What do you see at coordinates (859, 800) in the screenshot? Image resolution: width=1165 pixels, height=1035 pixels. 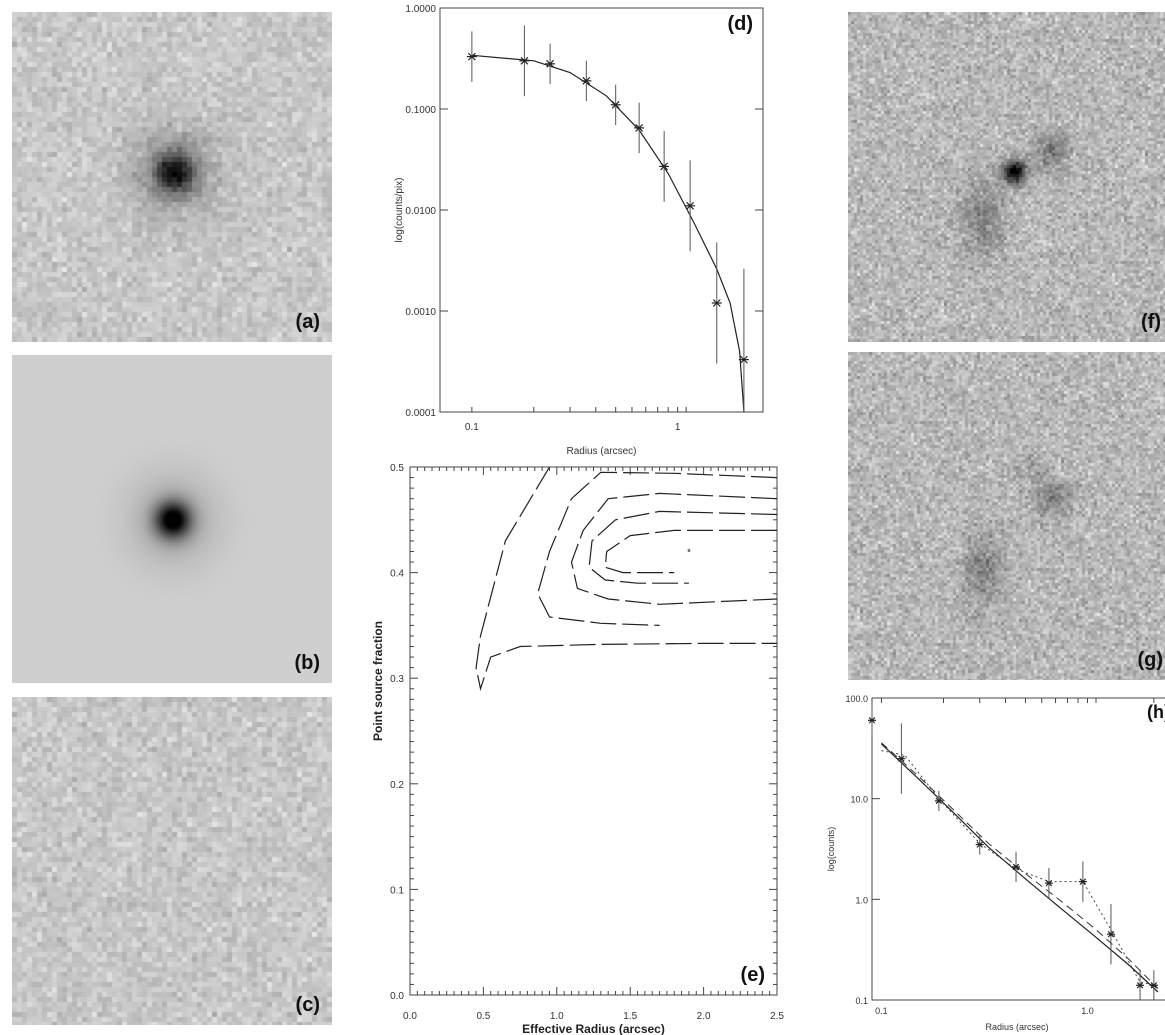 I see `y-tick-label-h: 10.0` at bounding box center [859, 800].